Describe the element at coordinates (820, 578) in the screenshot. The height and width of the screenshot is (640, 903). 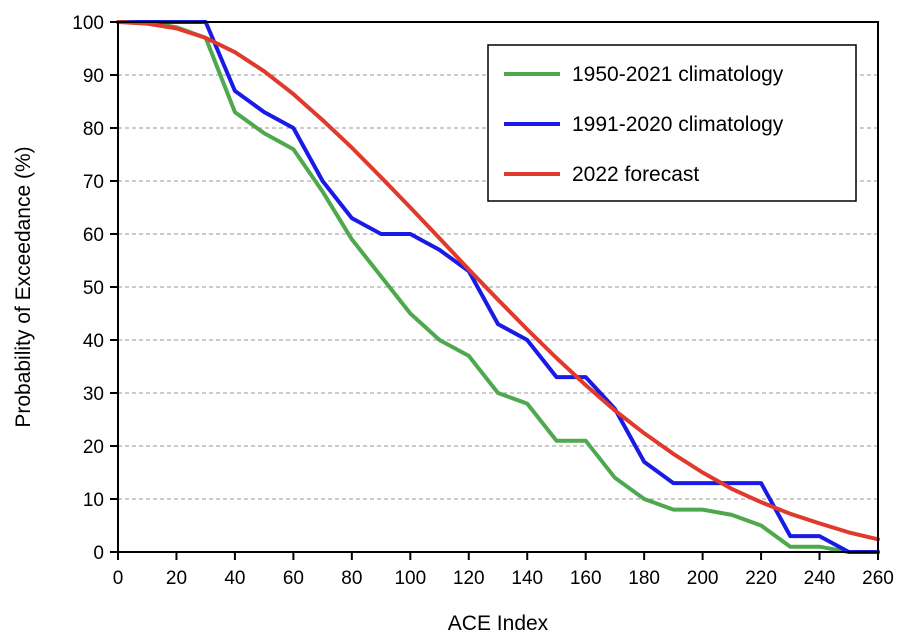
I see `x-tick-label: 240` at that location.